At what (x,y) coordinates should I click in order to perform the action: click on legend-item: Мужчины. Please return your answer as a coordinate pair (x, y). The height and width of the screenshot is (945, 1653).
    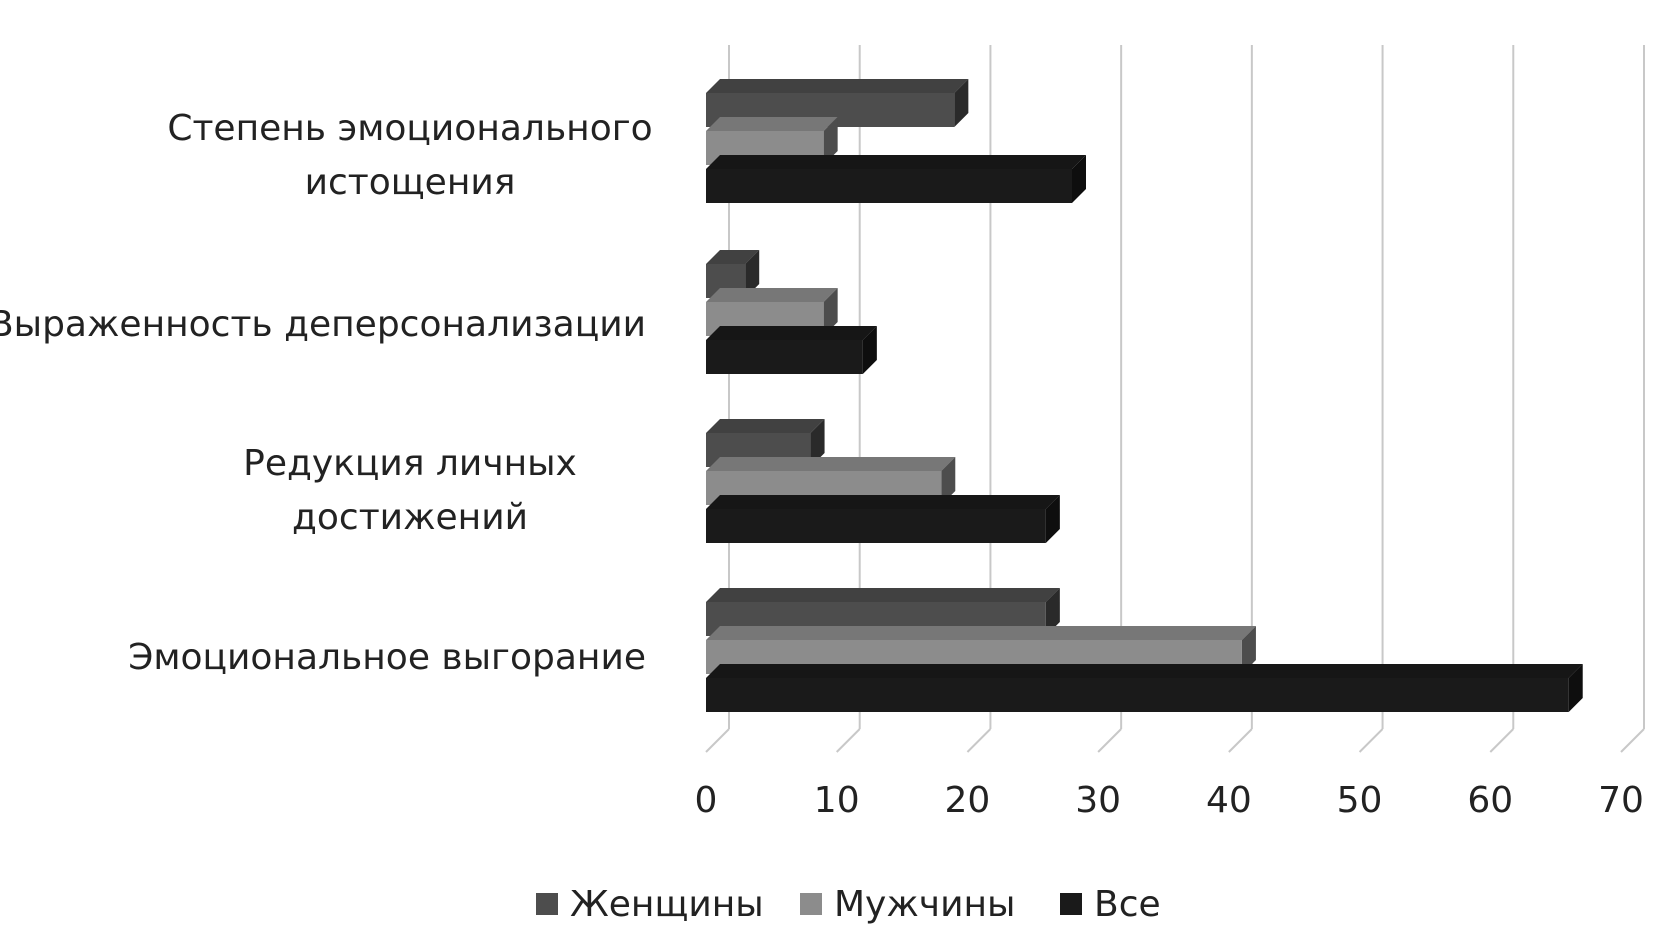
    Looking at the image, I should click on (907, 904).